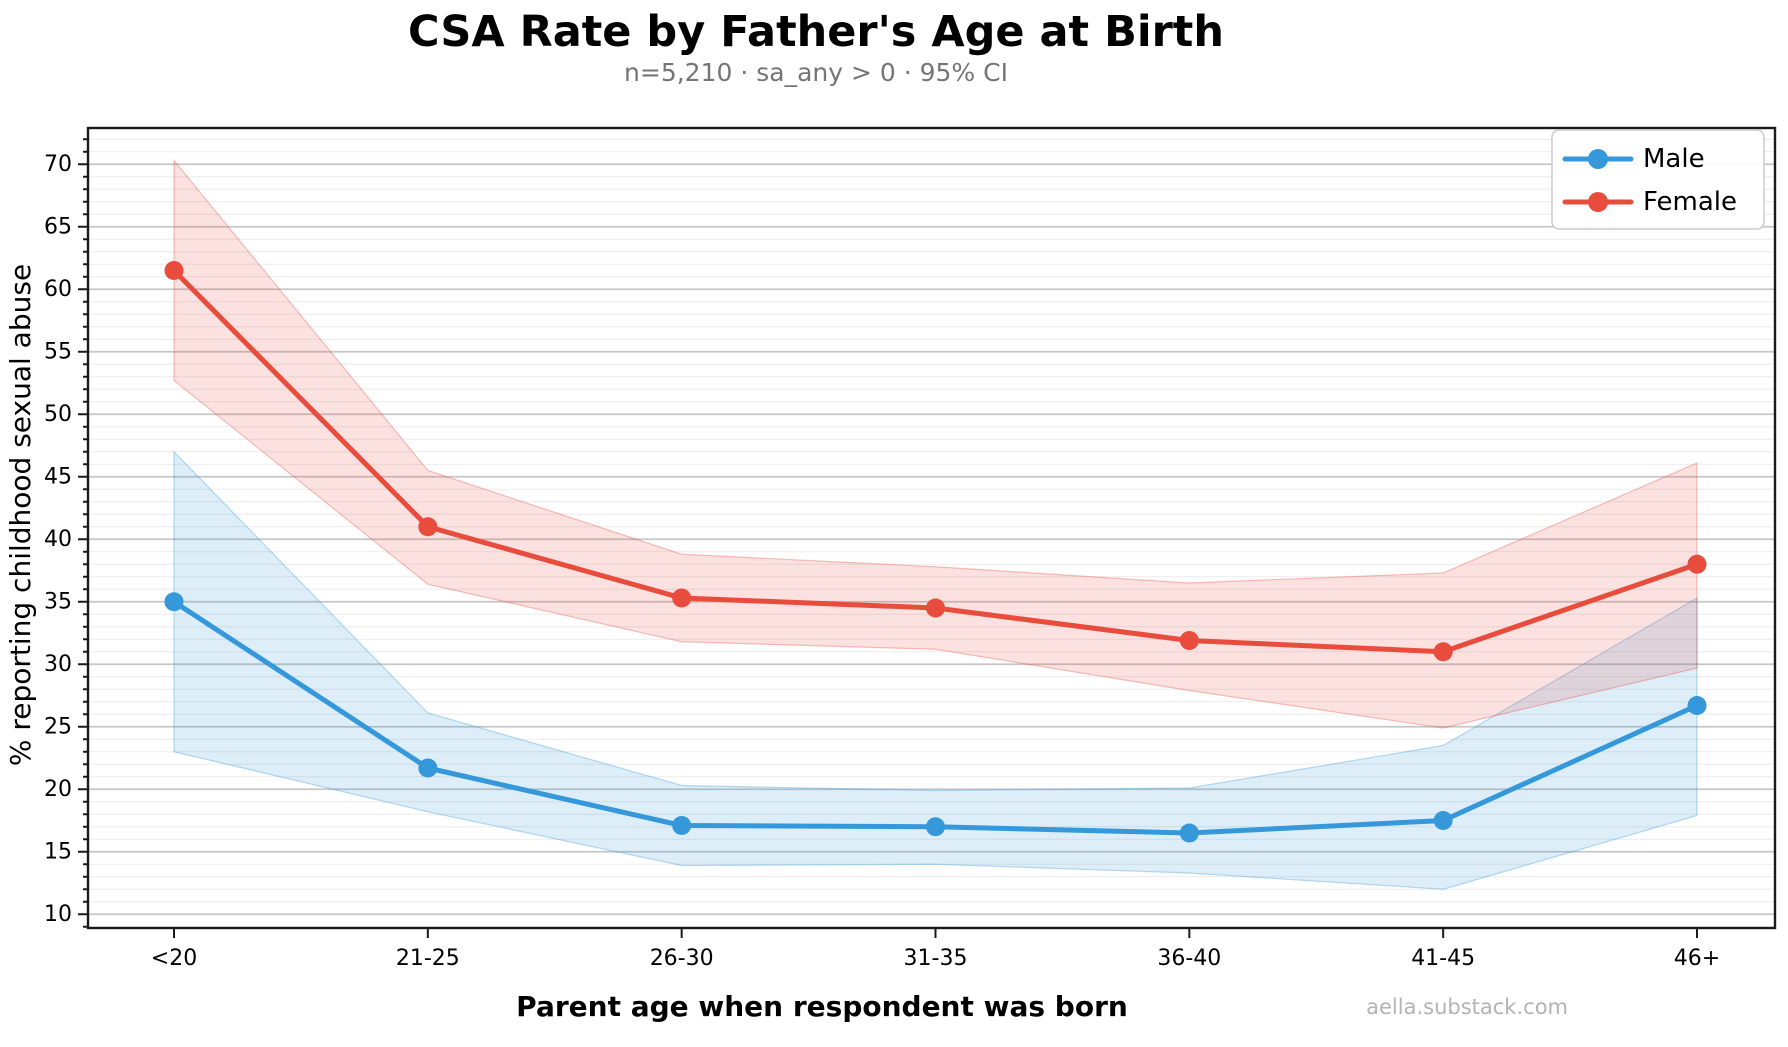 Image resolution: width=1788 pixels, height=1047 pixels. What do you see at coordinates (58, 851) in the screenshot?
I see `y-tick-label: 15` at bounding box center [58, 851].